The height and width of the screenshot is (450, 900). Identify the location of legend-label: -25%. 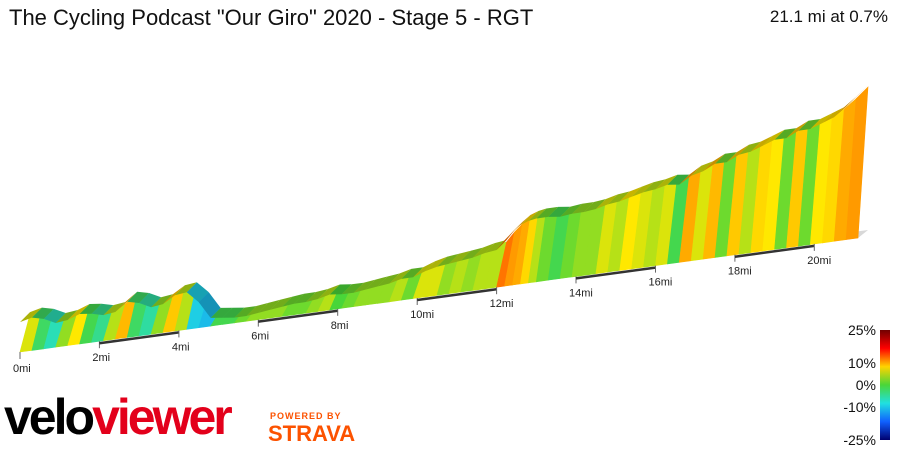
(859, 440).